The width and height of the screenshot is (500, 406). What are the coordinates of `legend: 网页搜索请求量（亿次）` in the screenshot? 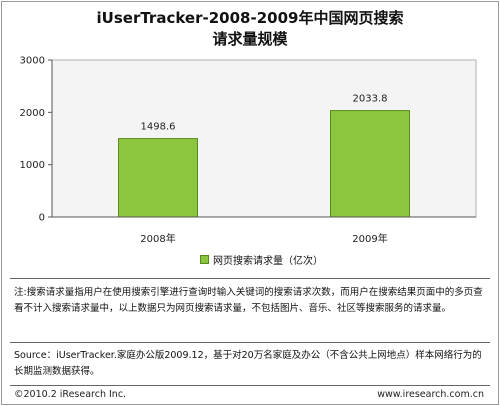 It's located at (261, 259).